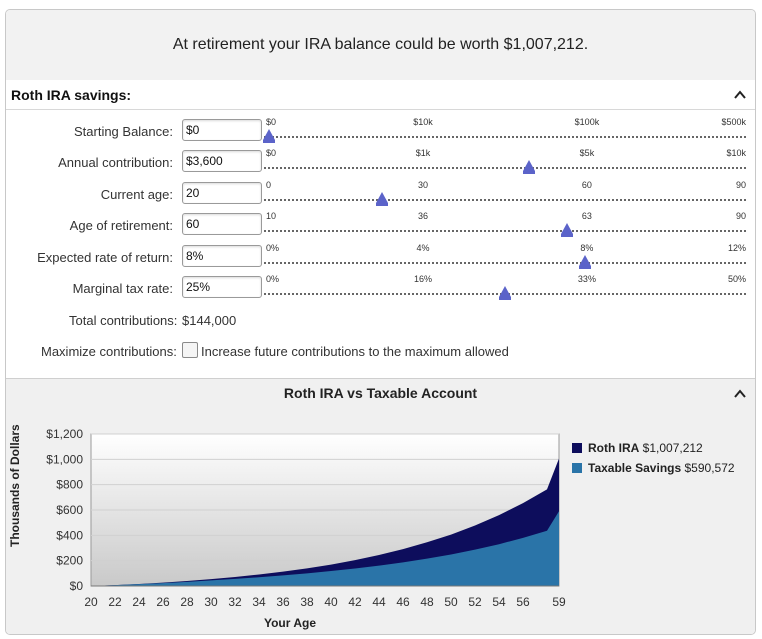 This screenshot has height=639, width=762. What do you see at coordinates (733, 122) in the screenshot?
I see `slider-tick-label: $500k` at bounding box center [733, 122].